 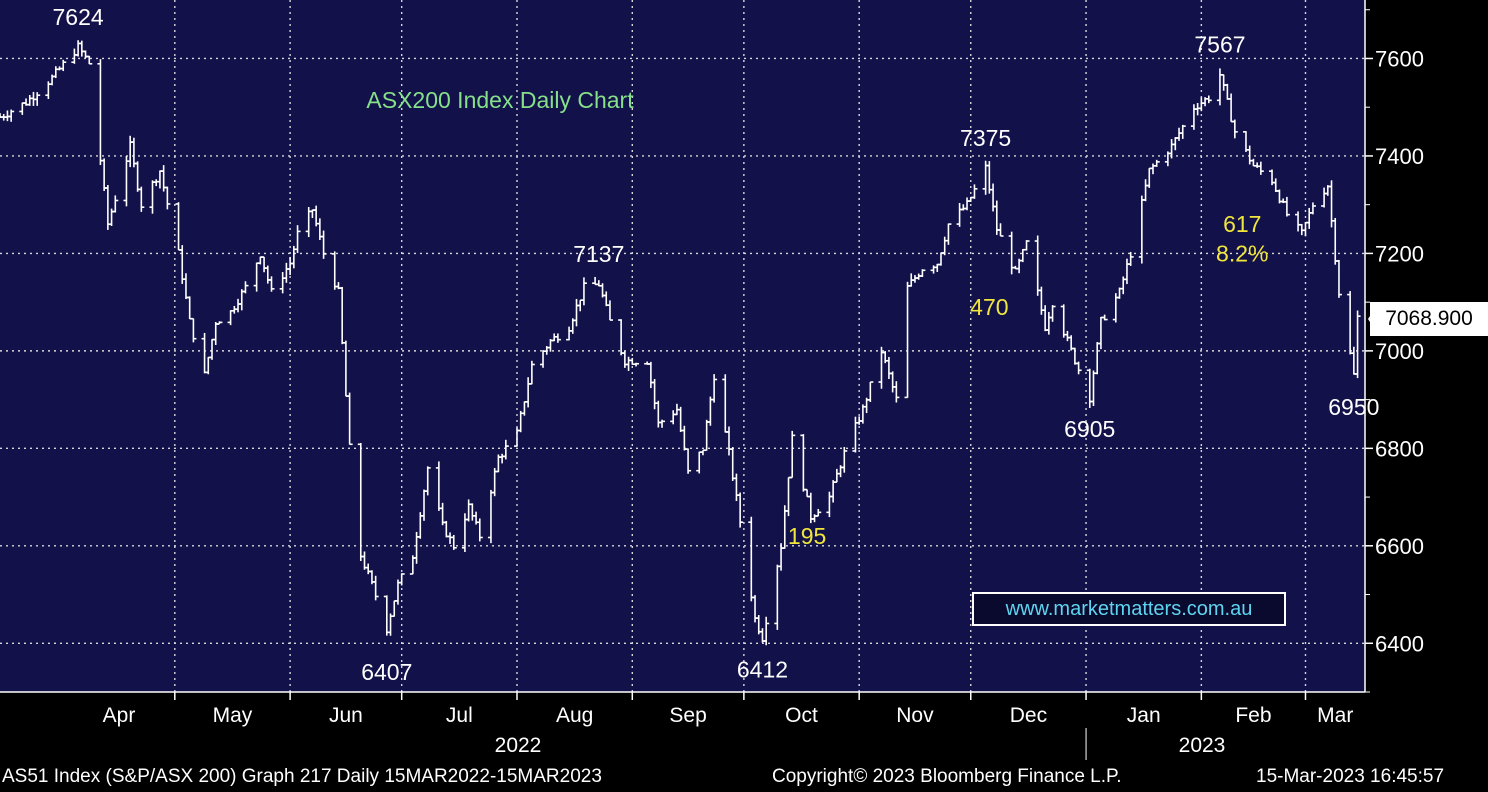 I want to click on y-tick-label: 7400, so click(x=1399, y=156).